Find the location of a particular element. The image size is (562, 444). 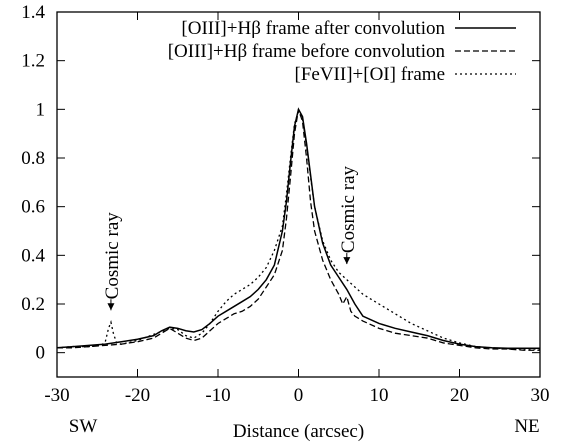

y-tick-label: 1.4 is located at coordinates (33, 12).